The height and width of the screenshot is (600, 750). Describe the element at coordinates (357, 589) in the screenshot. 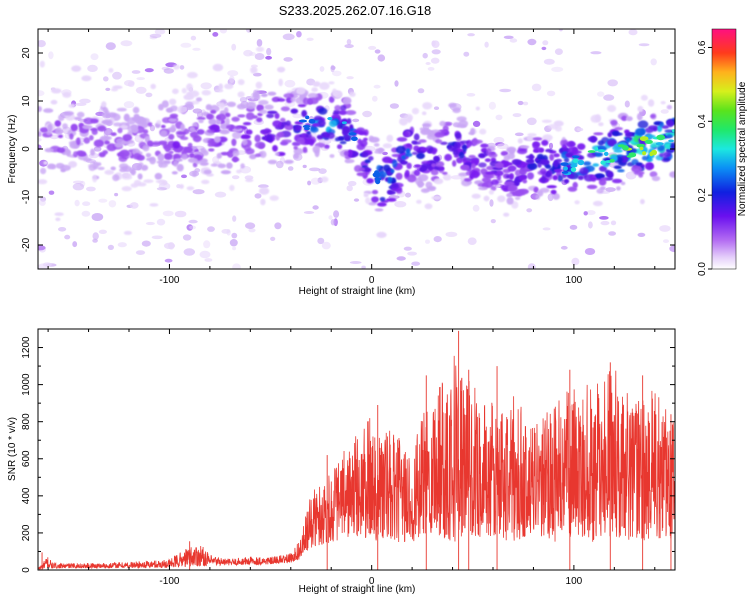

I see `snr-xlabel: Height of straight line (km)` at that location.